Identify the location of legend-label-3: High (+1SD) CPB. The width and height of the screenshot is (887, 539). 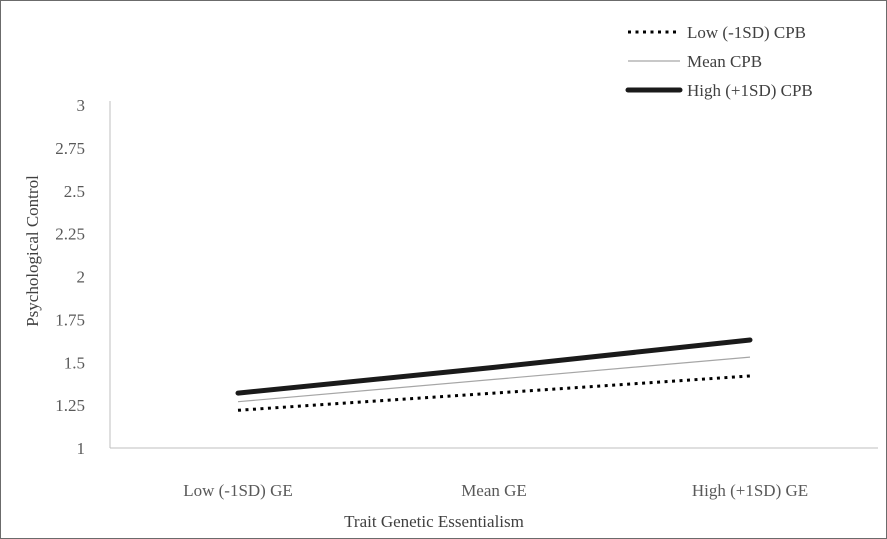
(750, 90).